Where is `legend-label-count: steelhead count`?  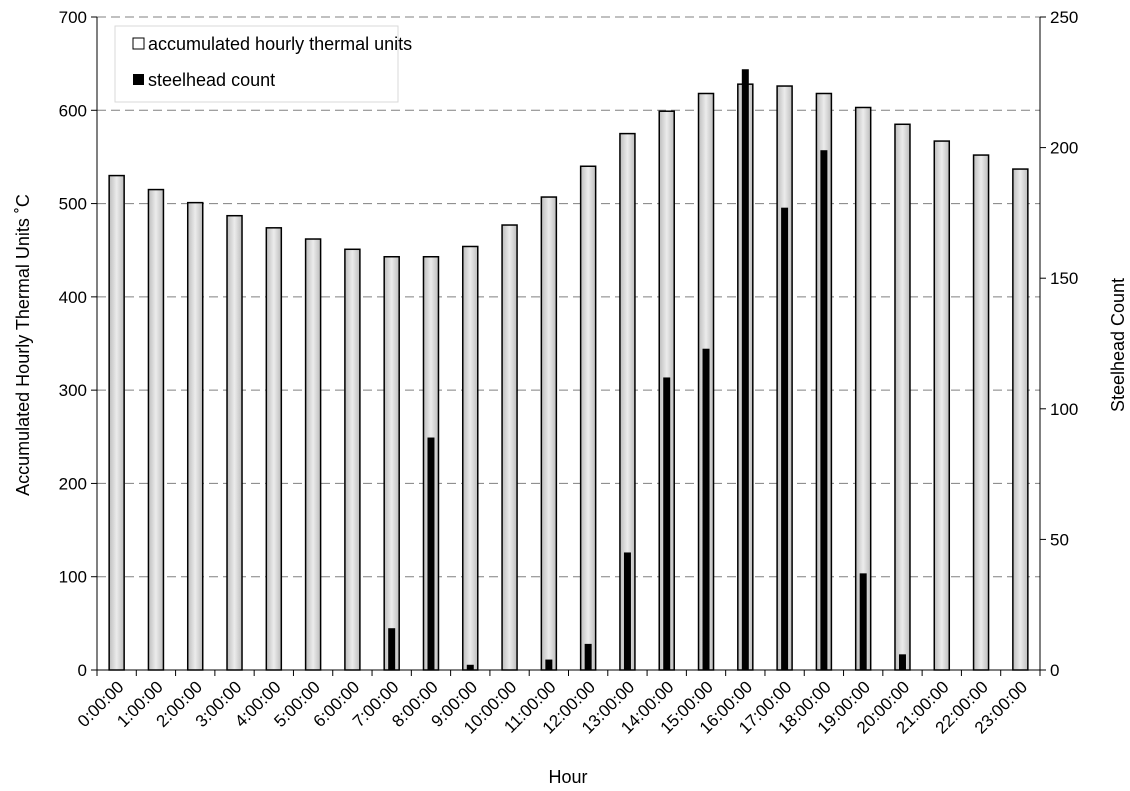
legend-label-count: steelhead count is located at coordinates (211, 80).